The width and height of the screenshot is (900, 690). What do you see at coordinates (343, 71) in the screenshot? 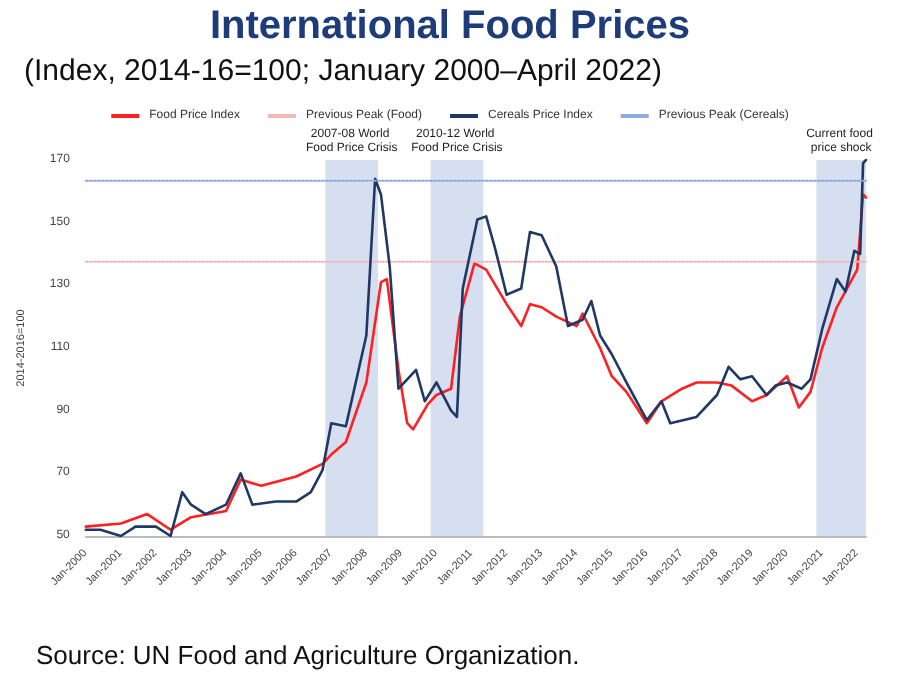
I see `chart-subtitle: (Index, 2014-16=100; January 2000–April 2022)` at bounding box center [343, 71].